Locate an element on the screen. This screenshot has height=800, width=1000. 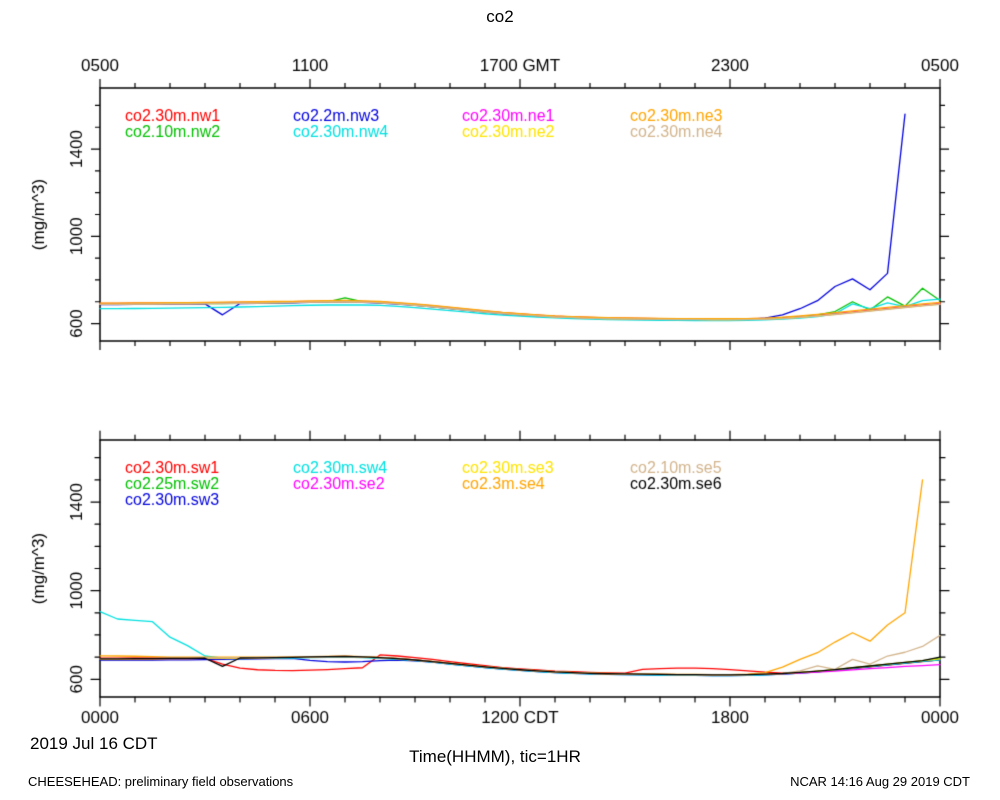
footer-timestamp: NCAR 14:16 Aug 29 2019 CDT is located at coordinates (880, 781).